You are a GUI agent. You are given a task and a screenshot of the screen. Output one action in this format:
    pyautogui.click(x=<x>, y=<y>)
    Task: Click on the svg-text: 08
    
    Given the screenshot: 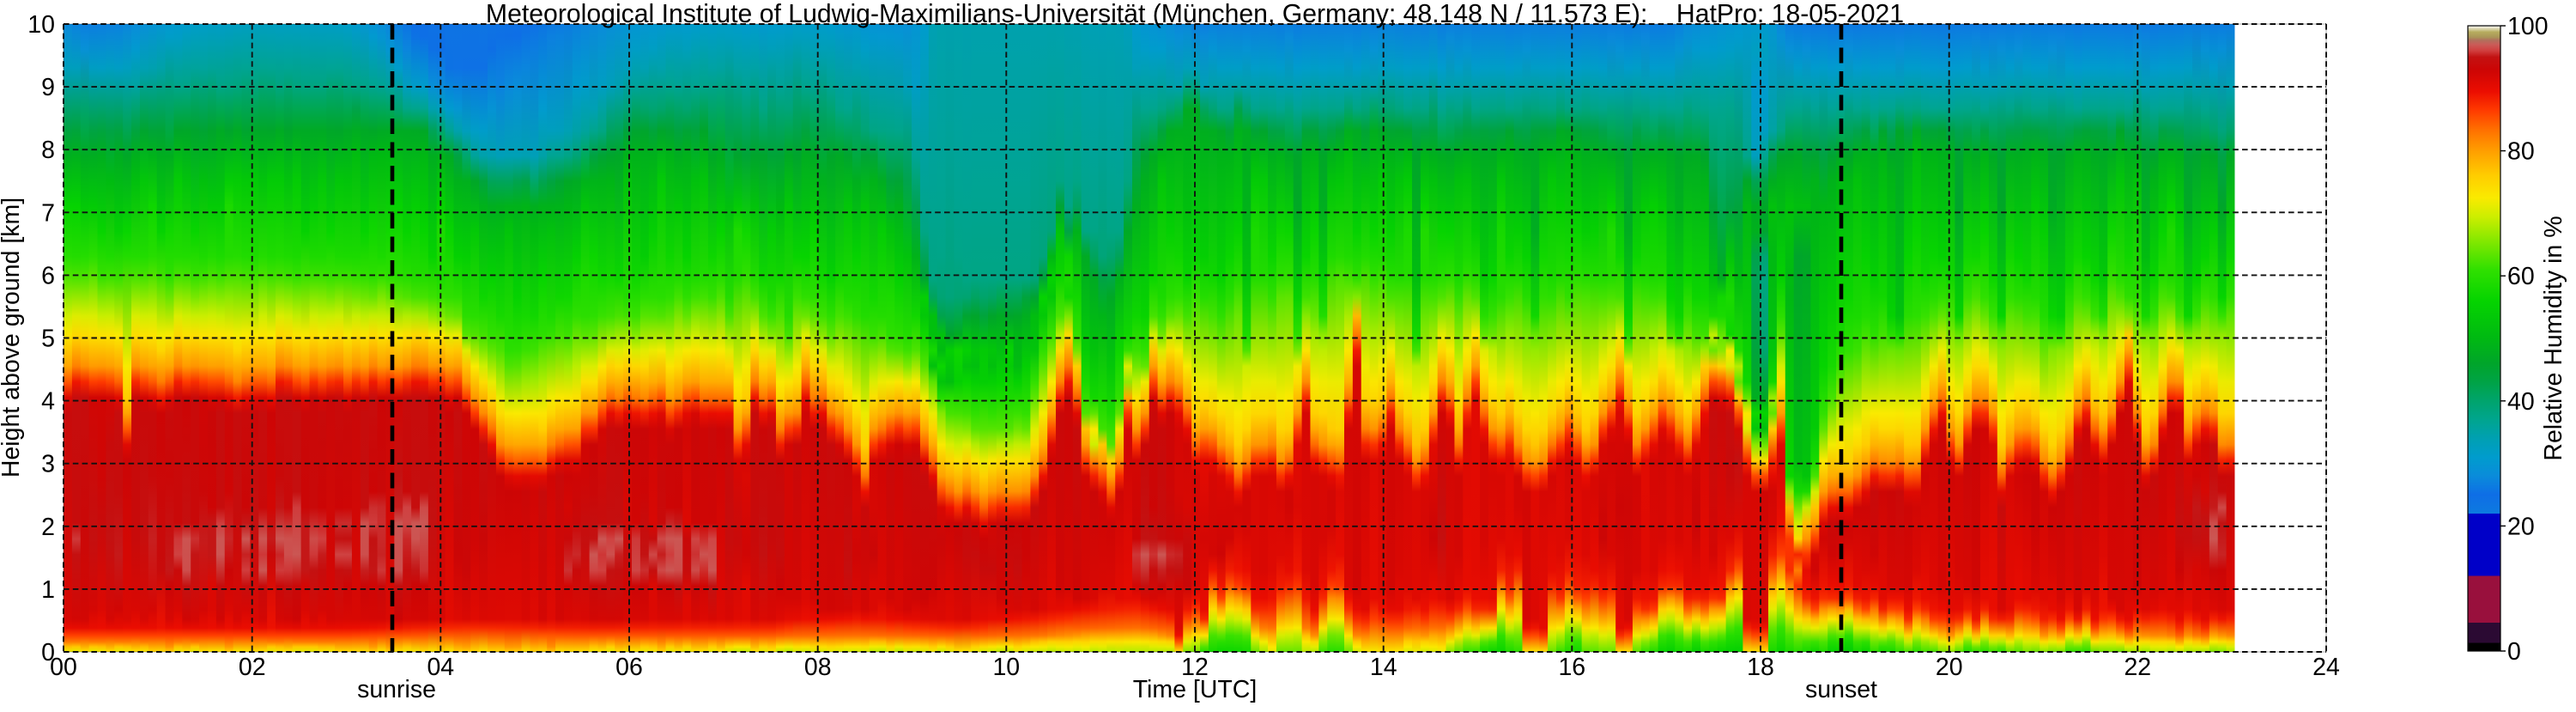 What is the action you would take?
    pyautogui.click(x=818, y=667)
    